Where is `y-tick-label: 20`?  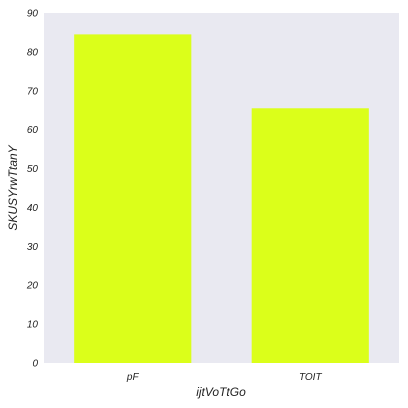
y-tick-label: 20 is located at coordinates (32, 286).